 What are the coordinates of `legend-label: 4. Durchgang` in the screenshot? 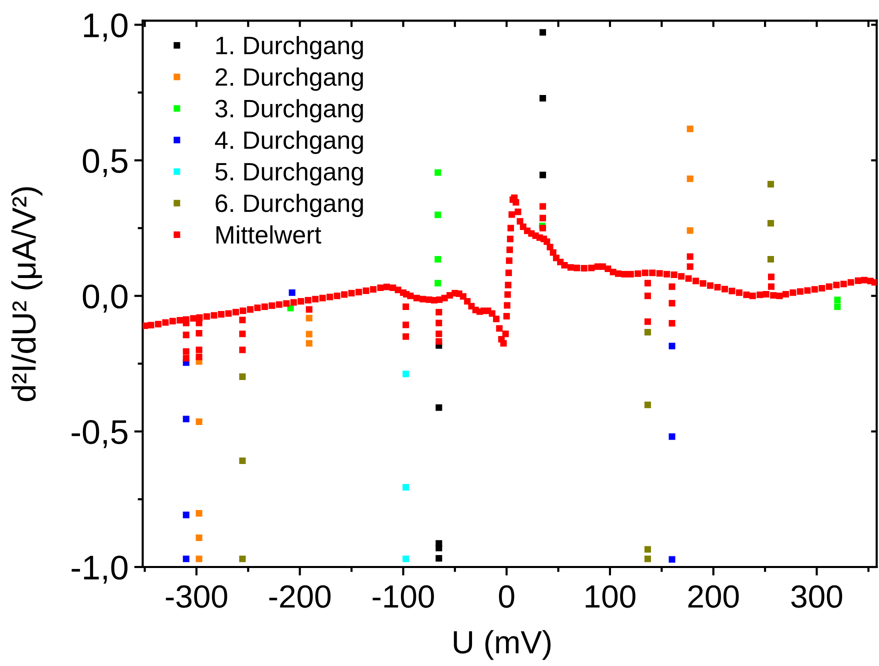 It's located at (288, 142).